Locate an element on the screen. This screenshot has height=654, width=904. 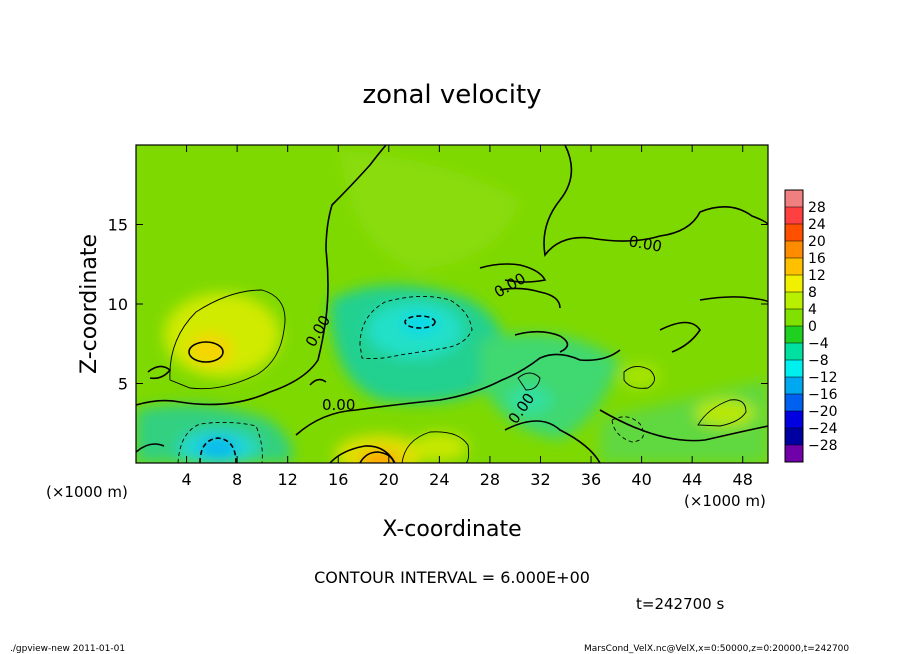
colorbar-label-7: 0 is located at coordinates (812, 327).